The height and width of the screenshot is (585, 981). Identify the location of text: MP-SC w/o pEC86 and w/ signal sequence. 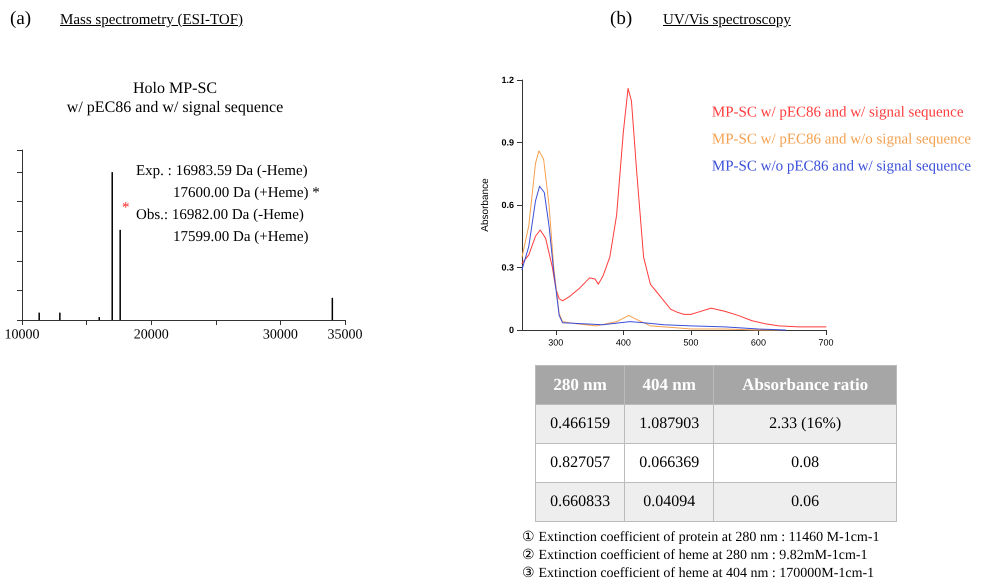
(842, 166).